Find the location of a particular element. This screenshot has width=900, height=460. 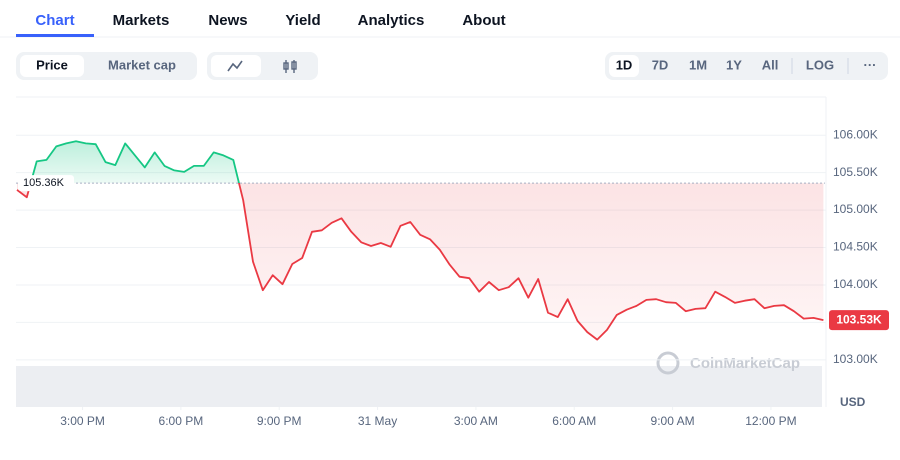

metric-active is located at coordinates (52, 66).